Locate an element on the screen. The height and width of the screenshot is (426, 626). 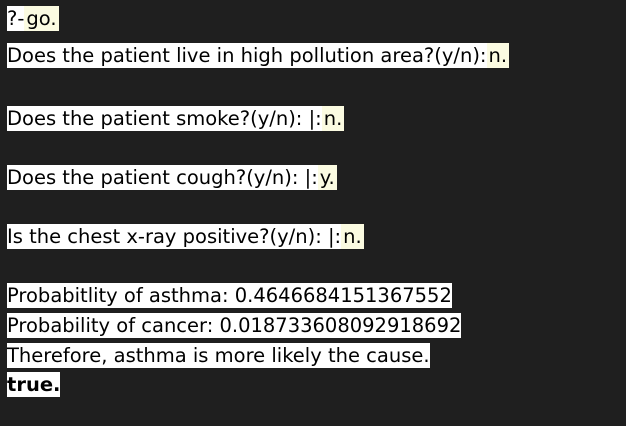
question-smoke: Does the patient smoke?(y/n): |: n. is located at coordinates (176, 118).